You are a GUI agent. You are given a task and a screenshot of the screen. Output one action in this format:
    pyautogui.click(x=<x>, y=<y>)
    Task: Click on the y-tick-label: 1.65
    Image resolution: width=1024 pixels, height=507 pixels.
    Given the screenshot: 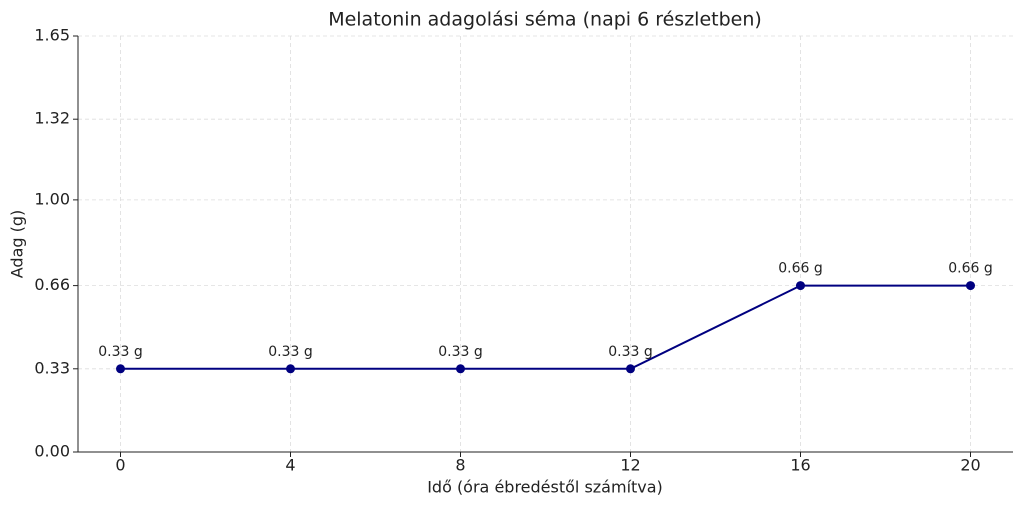 What is the action you would take?
    pyautogui.click(x=52, y=35)
    